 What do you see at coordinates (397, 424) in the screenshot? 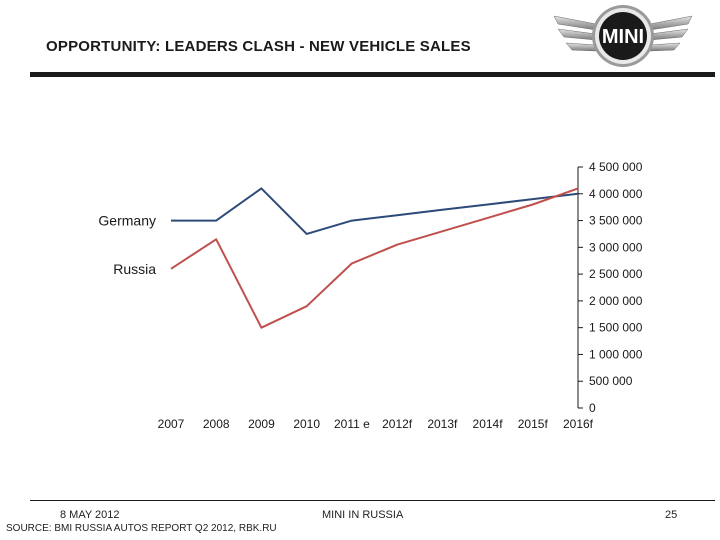
I see `x-tick-label: 2012f` at bounding box center [397, 424].